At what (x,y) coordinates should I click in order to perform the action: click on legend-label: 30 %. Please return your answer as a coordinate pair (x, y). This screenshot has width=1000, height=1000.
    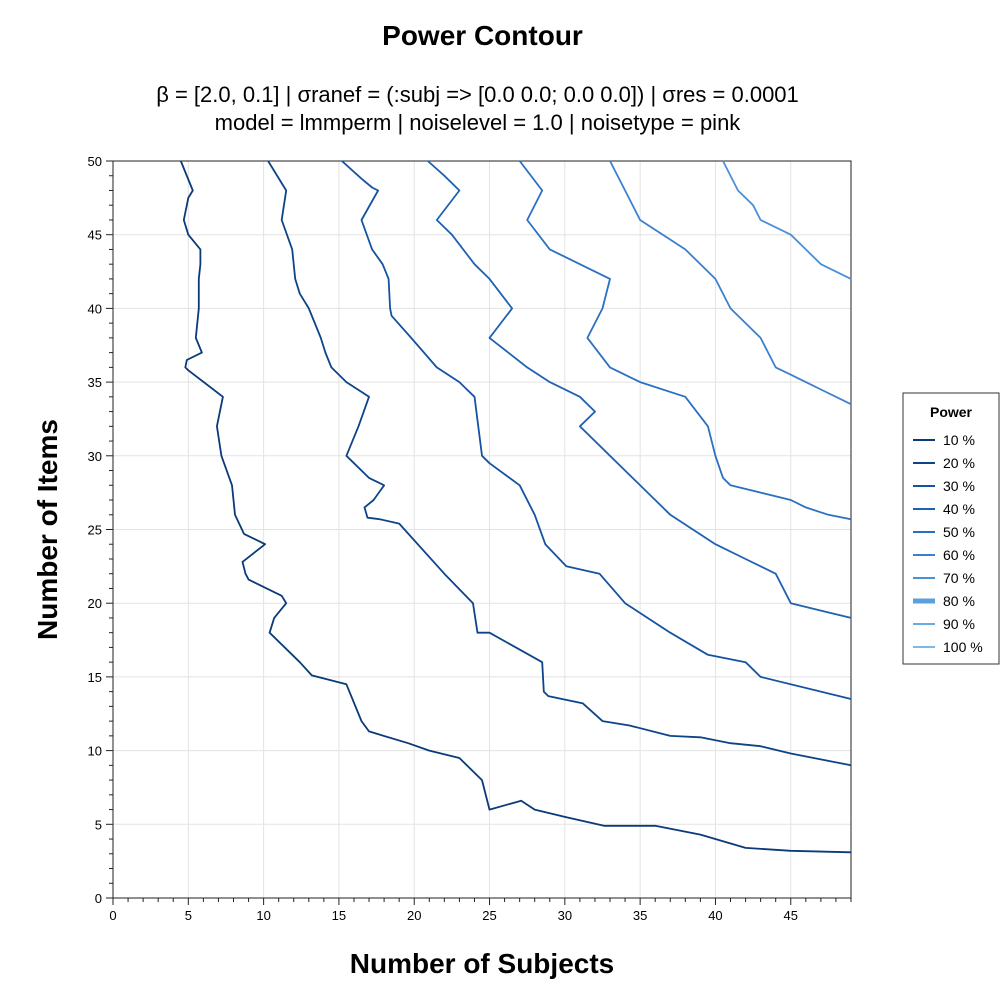
    Looking at the image, I should click on (959, 486).